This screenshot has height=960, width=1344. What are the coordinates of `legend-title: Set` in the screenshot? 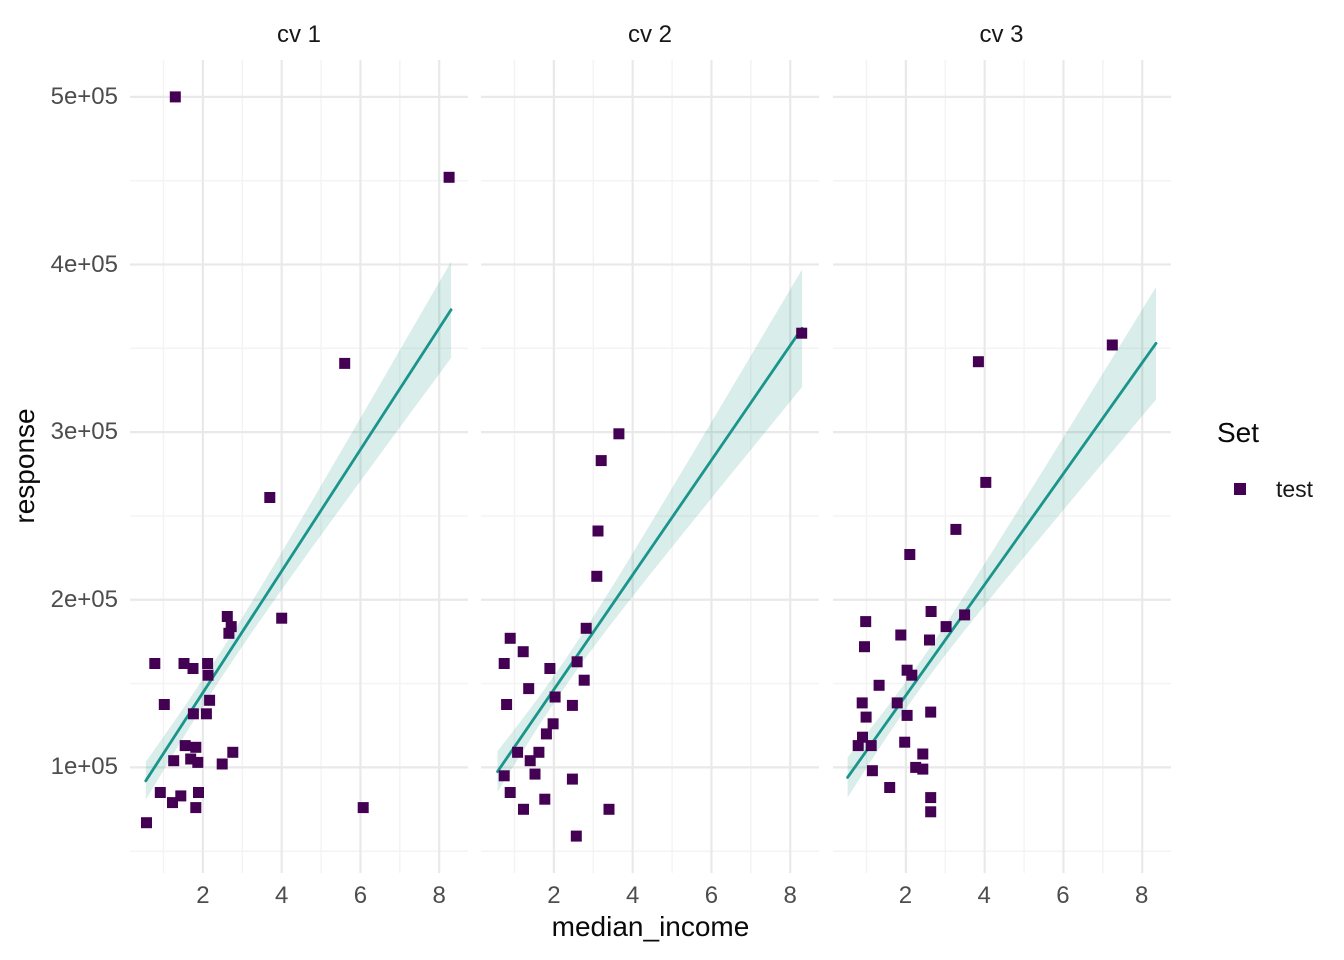 It's located at (1238, 432).